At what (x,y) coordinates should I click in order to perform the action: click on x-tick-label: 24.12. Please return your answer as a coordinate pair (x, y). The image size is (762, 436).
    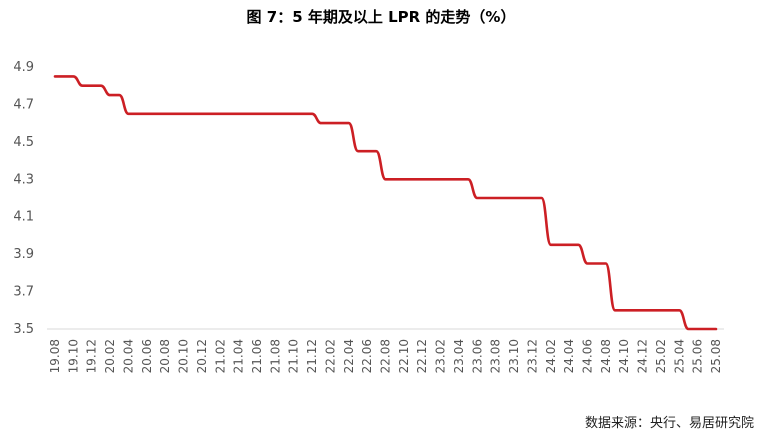
    Looking at the image, I should click on (643, 356).